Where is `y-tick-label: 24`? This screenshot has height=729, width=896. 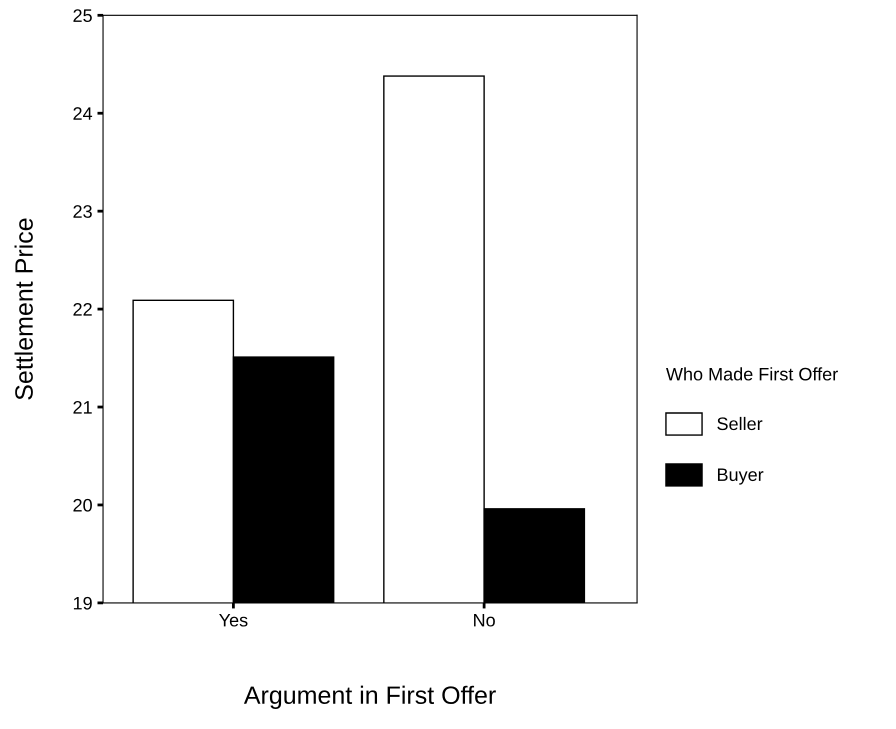 y-tick-label: 24 is located at coordinates (82, 113).